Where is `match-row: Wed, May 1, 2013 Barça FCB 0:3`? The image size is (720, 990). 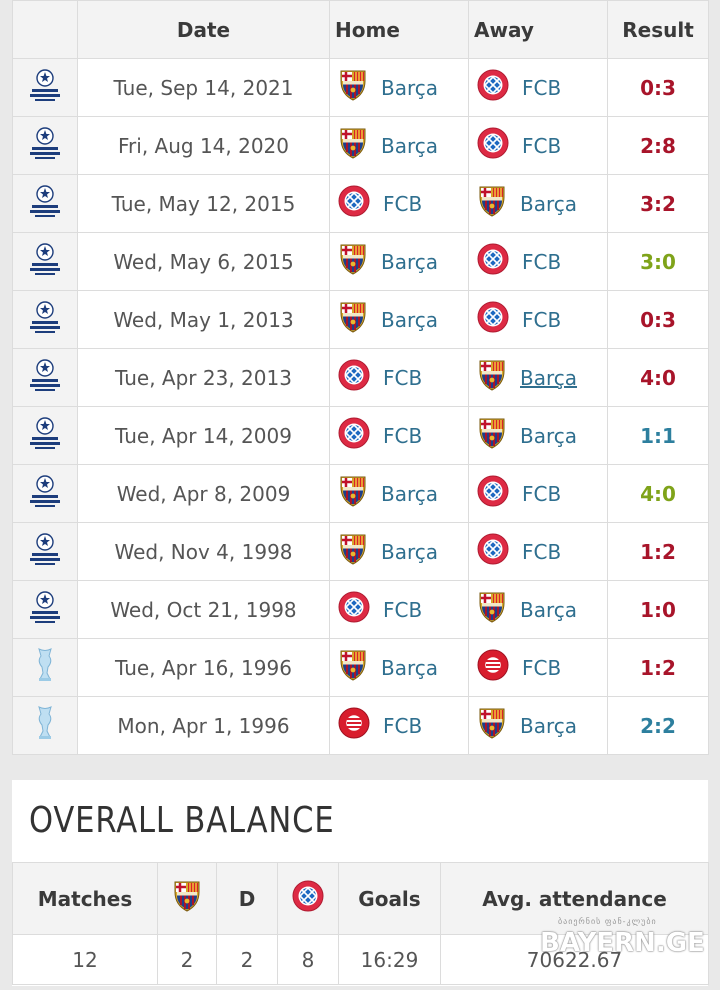 match-row: Wed, May 1, 2013 Barça FCB 0:3 is located at coordinates (360, 319).